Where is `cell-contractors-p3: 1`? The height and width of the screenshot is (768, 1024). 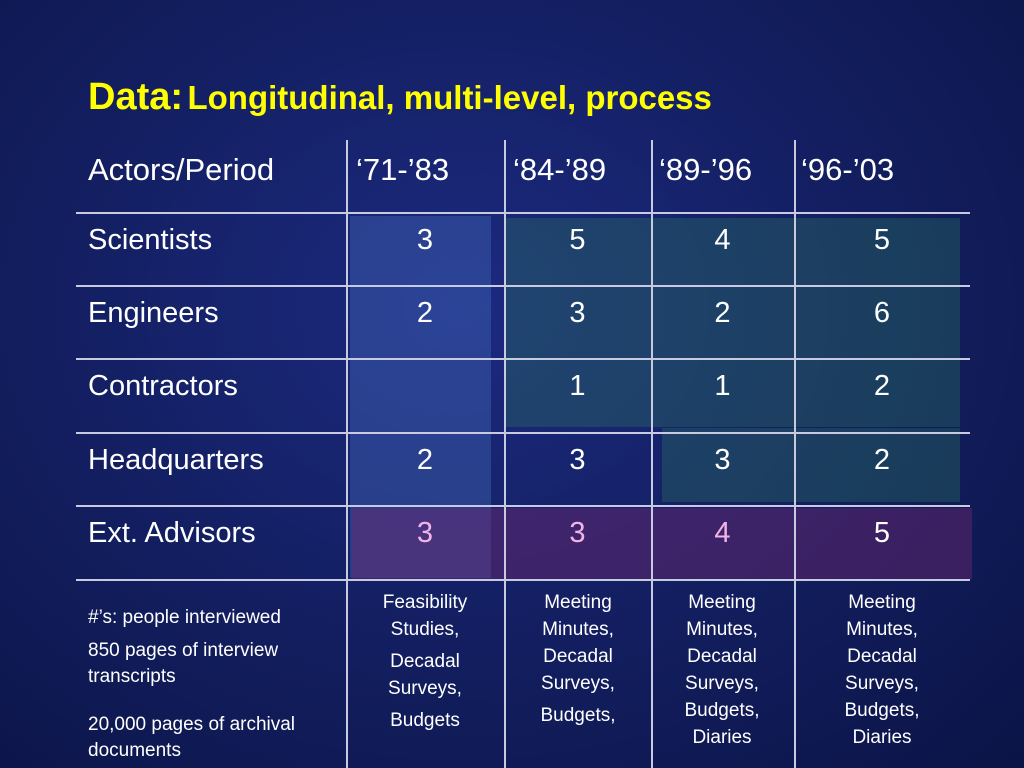
cell-contractors-p3: 1 is located at coordinates (722, 386).